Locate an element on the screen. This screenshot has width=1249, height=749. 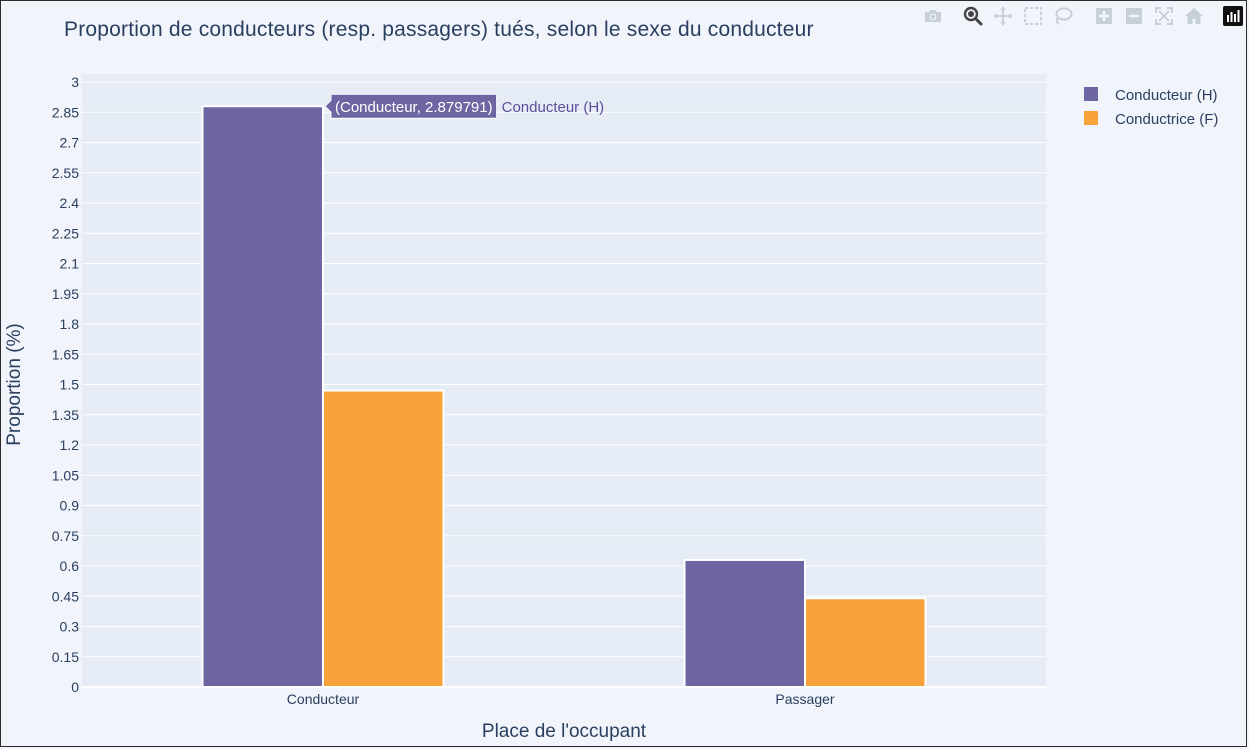
y-tick-label: 1.8 is located at coordinates (70, 324).